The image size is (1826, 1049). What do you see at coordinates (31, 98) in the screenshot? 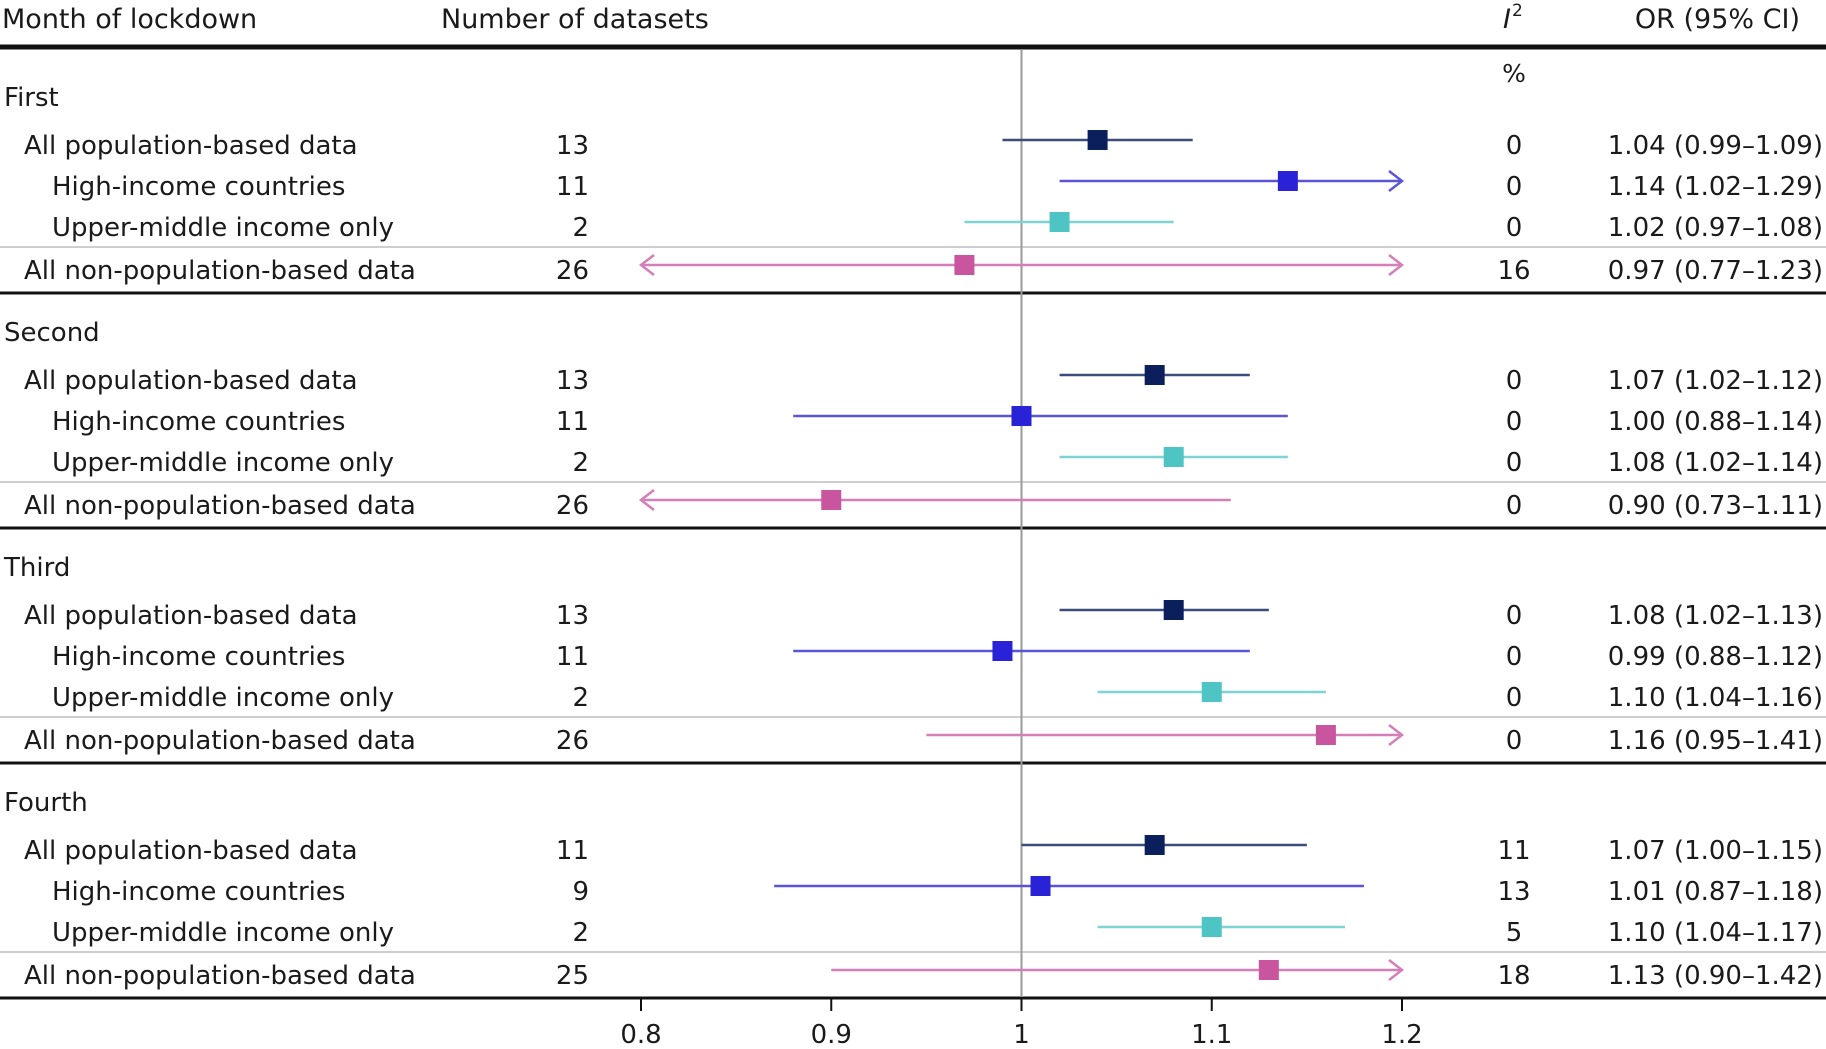
I see `group-label: First` at bounding box center [31, 98].